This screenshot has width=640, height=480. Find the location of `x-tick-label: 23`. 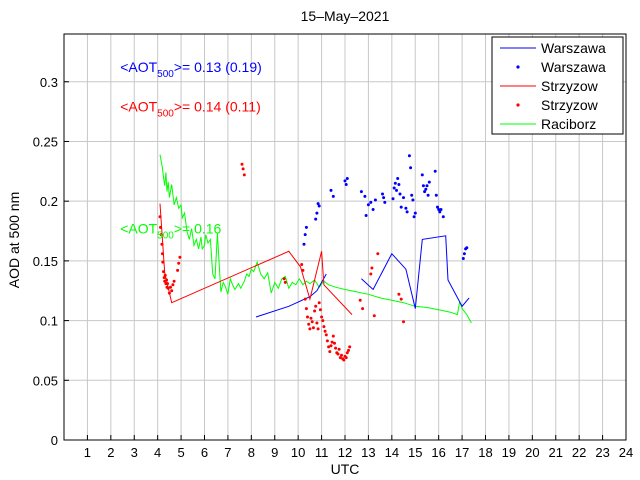

x-tick-label: 23 is located at coordinates (602, 452).